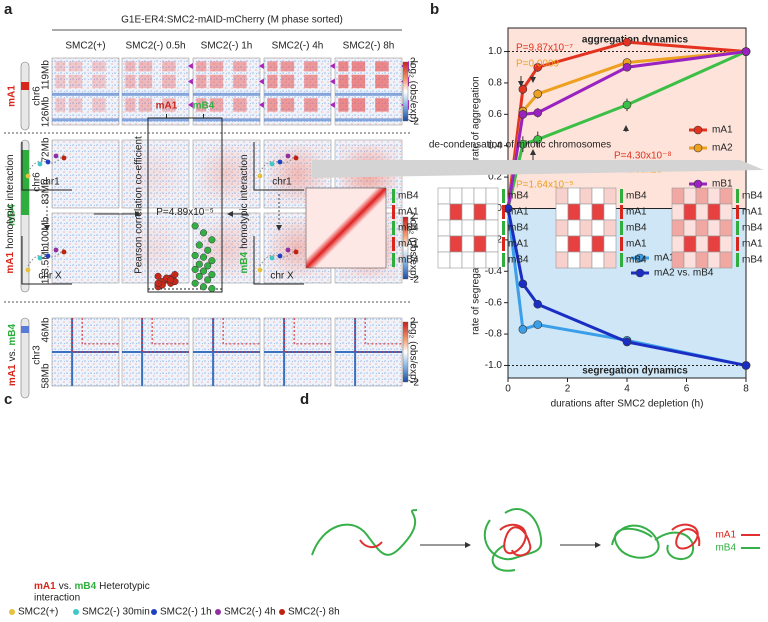 The width and height of the screenshot is (768, 622). Describe the element at coordinates (282, 276) in the screenshot. I see `chromosome-label: chr X` at that location.